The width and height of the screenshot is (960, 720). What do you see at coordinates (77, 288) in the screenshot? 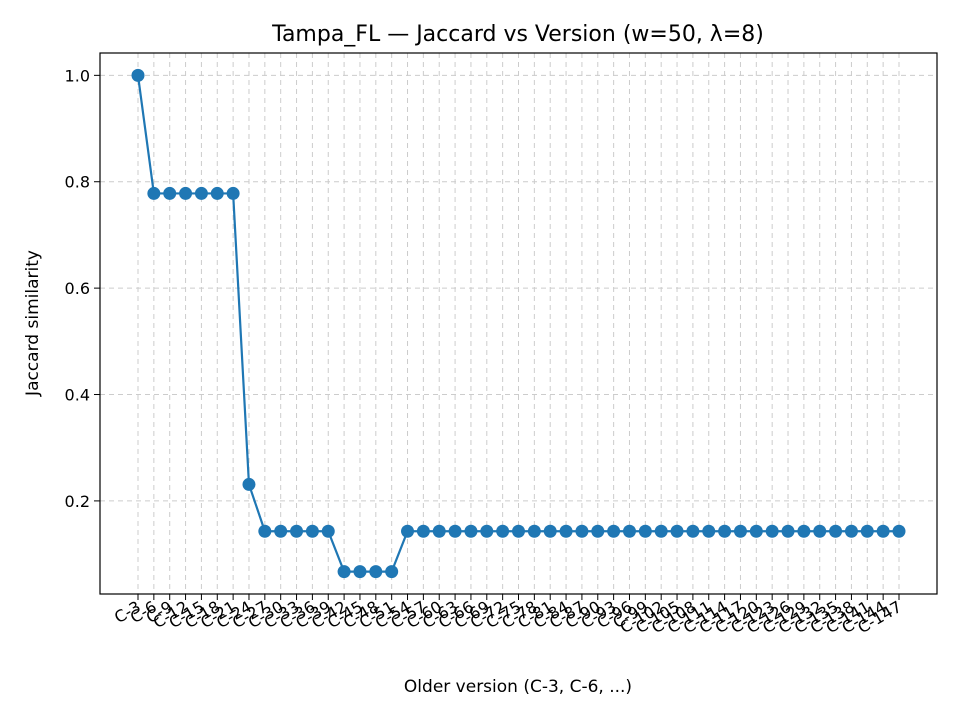
I see `y-tick-label: 0.6` at bounding box center [77, 288].